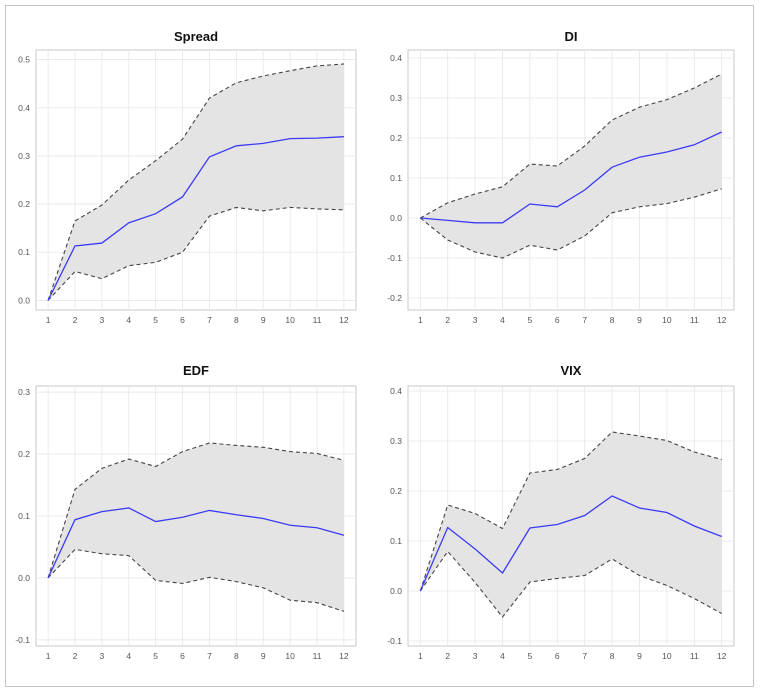 The width and height of the screenshot is (761, 694). What do you see at coordinates (24, 60) in the screenshot?
I see `y-tick-label: 0.5` at bounding box center [24, 60].